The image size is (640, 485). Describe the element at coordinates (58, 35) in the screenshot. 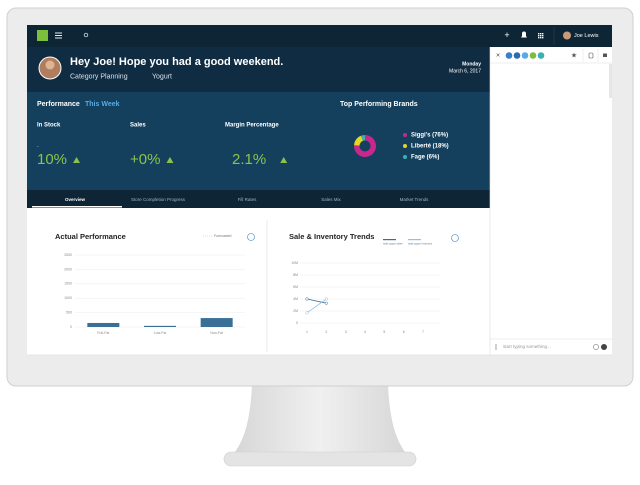

I see `menu-icon` at that location.